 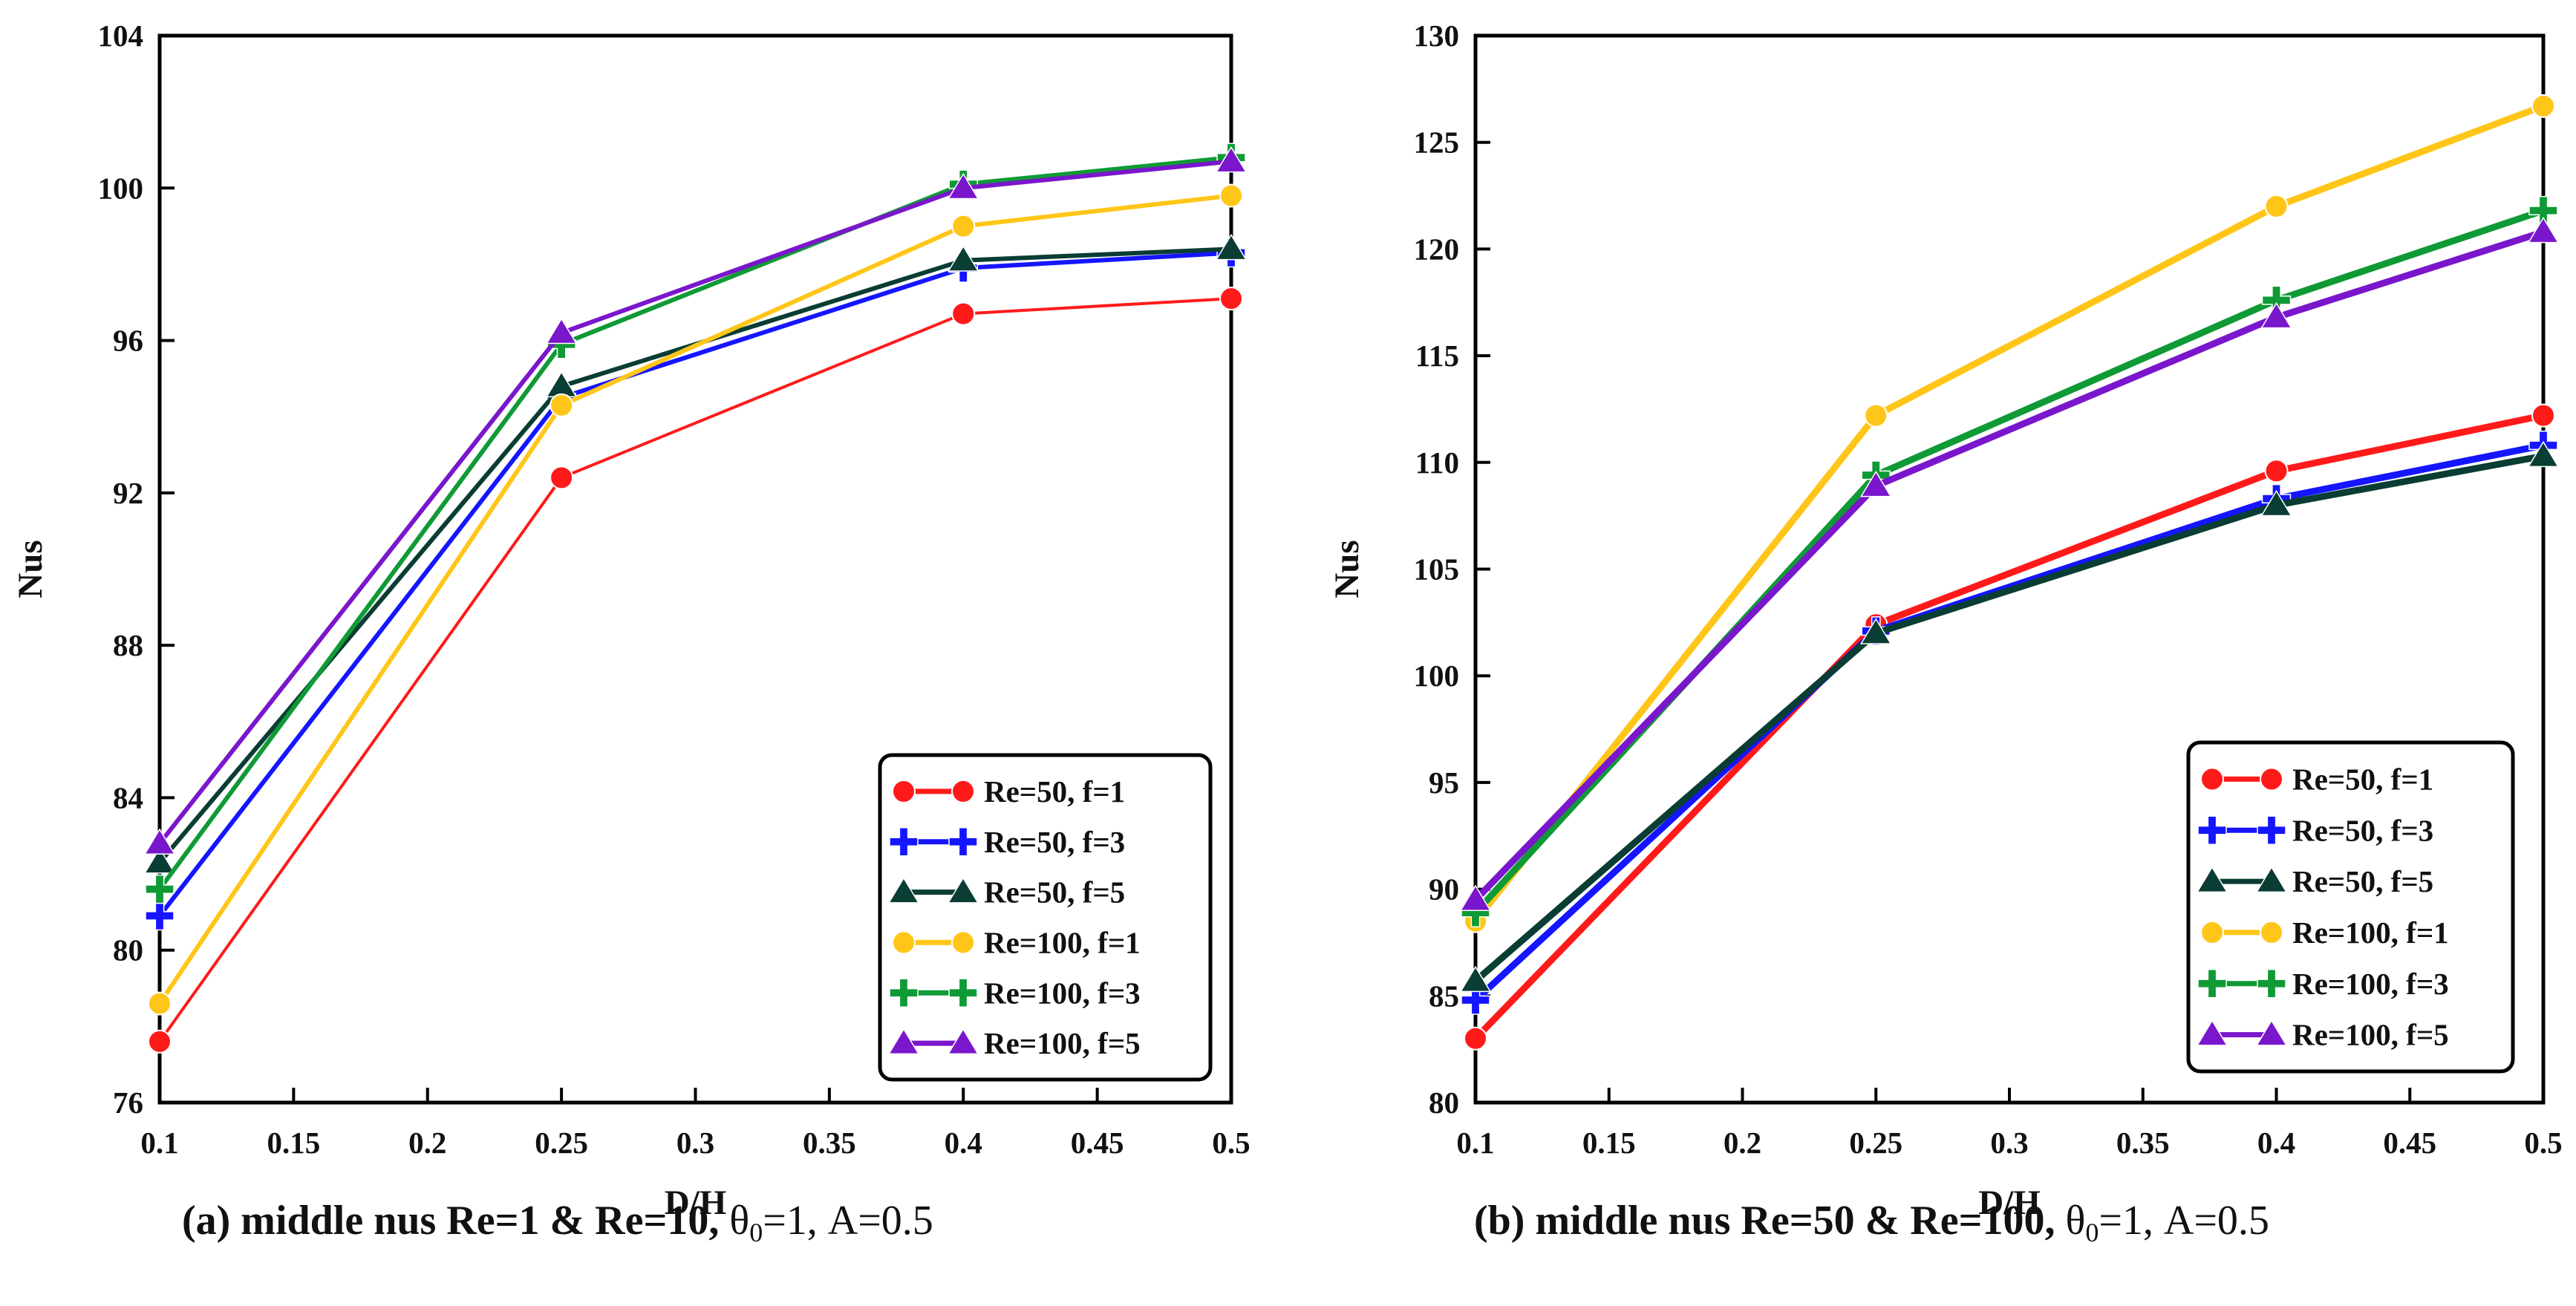 What do you see at coordinates (1764, 1221) in the screenshot?
I see `caption-b-label: (b) middle nus Re=50 & Re=100,` at bounding box center [1764, 1221].